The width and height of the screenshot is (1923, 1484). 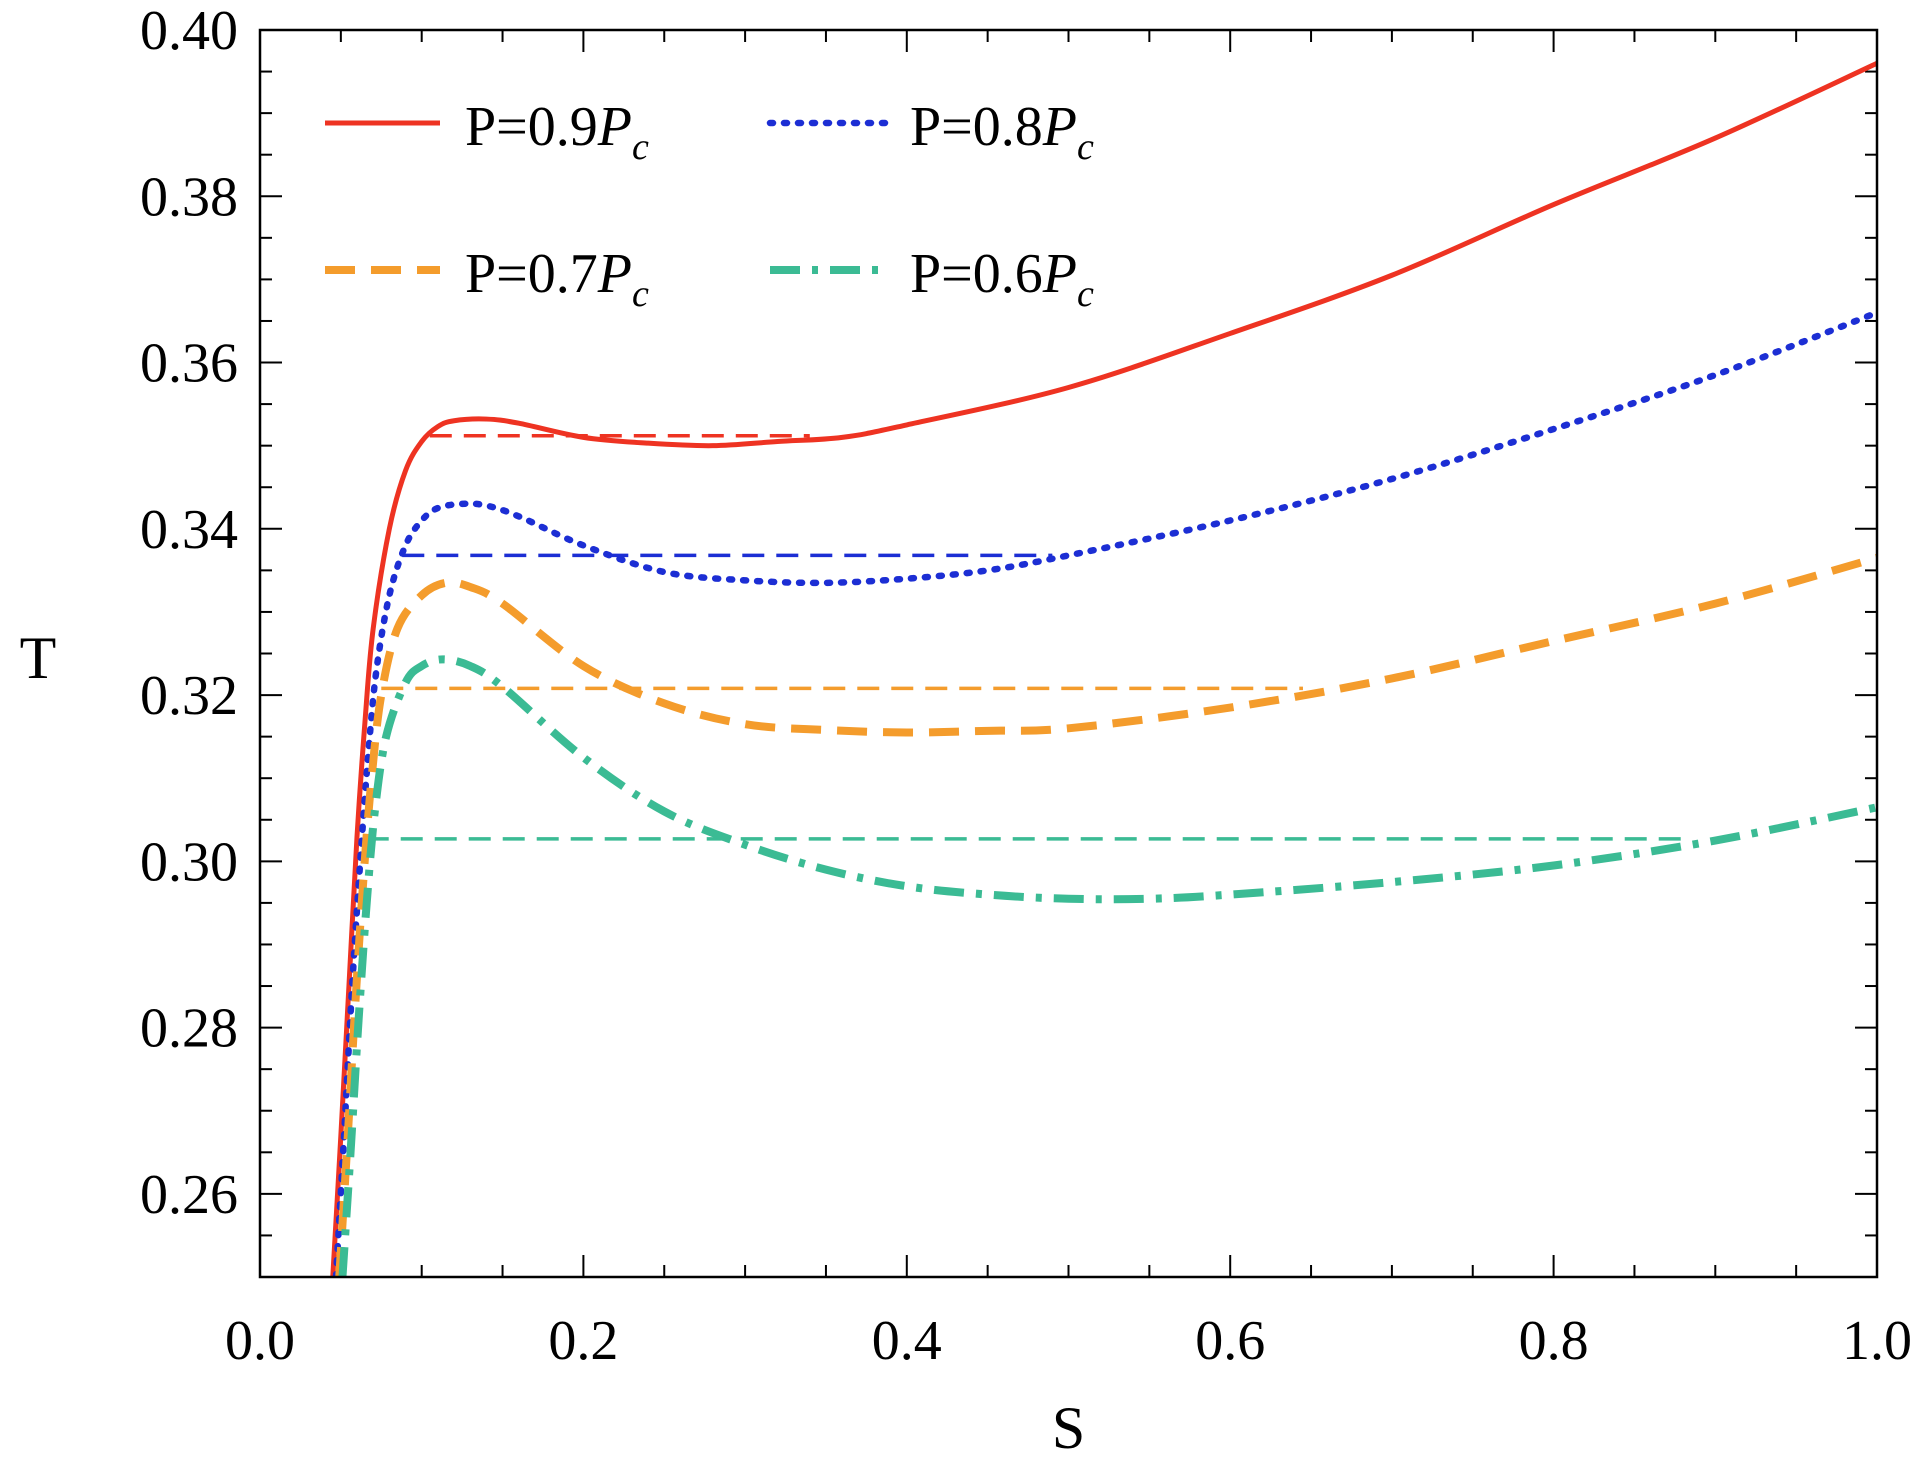 What do you see at coordinates (1068, 1428) in the screenshot?
I see `x-axis-title: S` at bounding box center [1068, 1428].